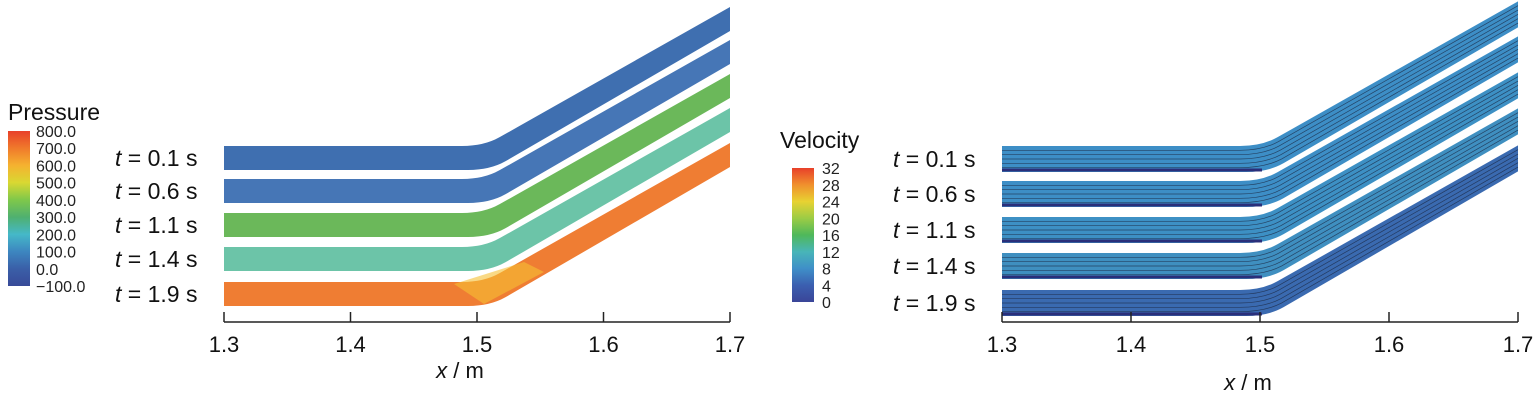  I want to click on velocity-colorbar-tick-label: 28, so click(831, 186).